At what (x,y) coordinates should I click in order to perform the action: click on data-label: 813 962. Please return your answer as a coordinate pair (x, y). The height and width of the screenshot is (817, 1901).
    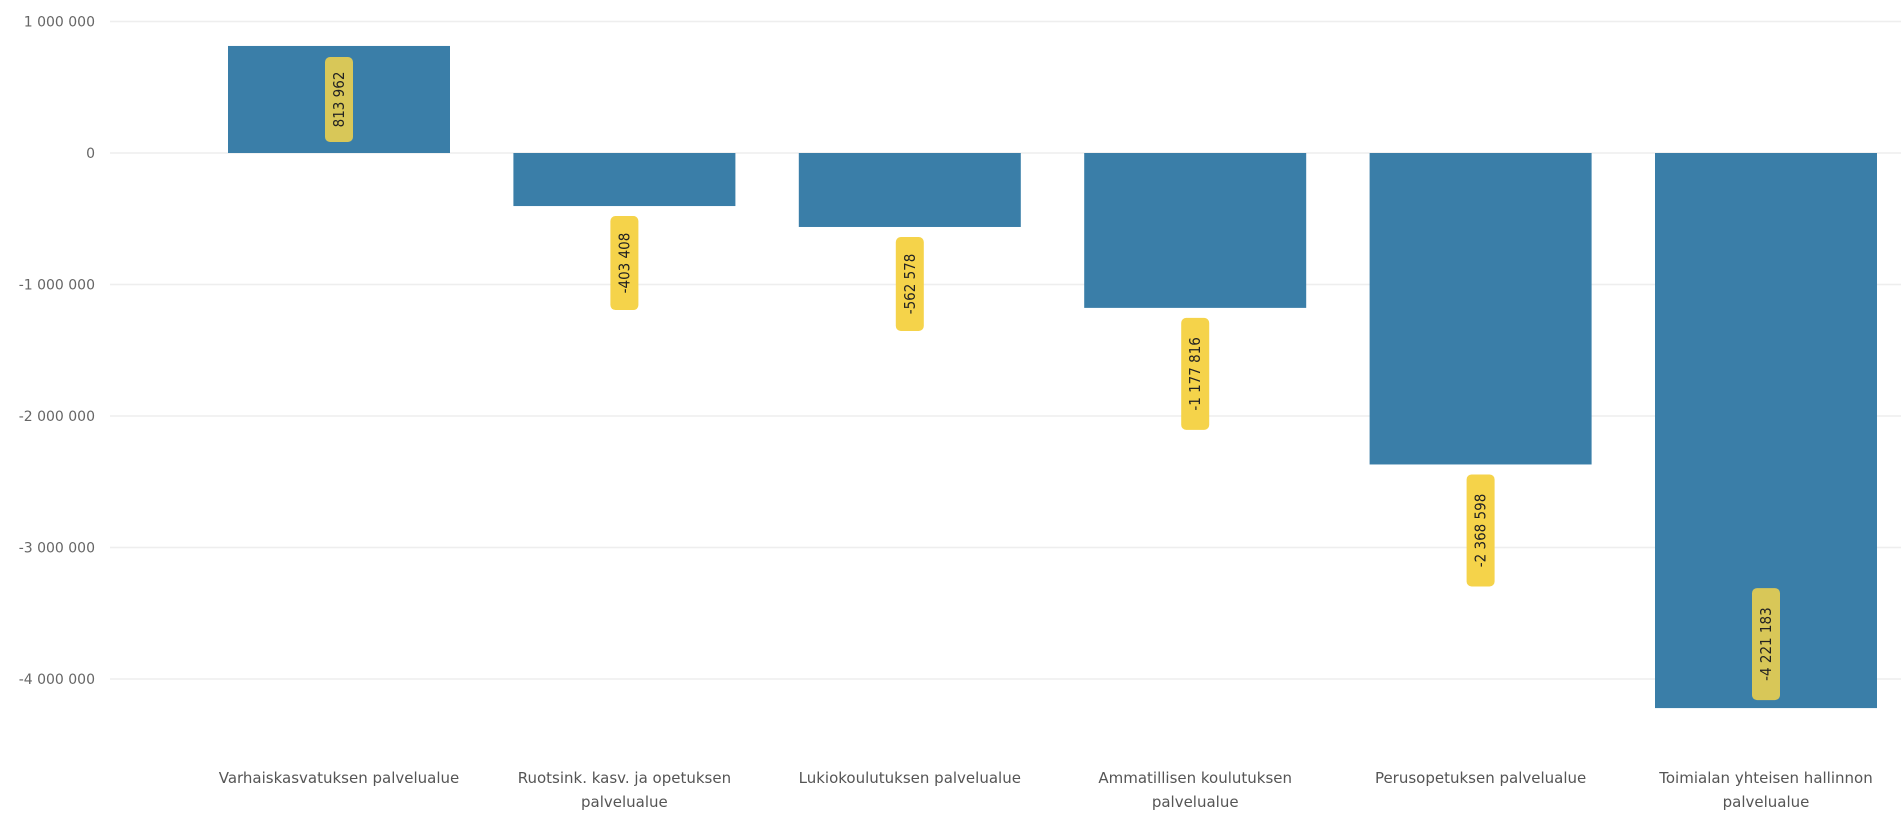
    Looking at the image, I should click on (339, 99).